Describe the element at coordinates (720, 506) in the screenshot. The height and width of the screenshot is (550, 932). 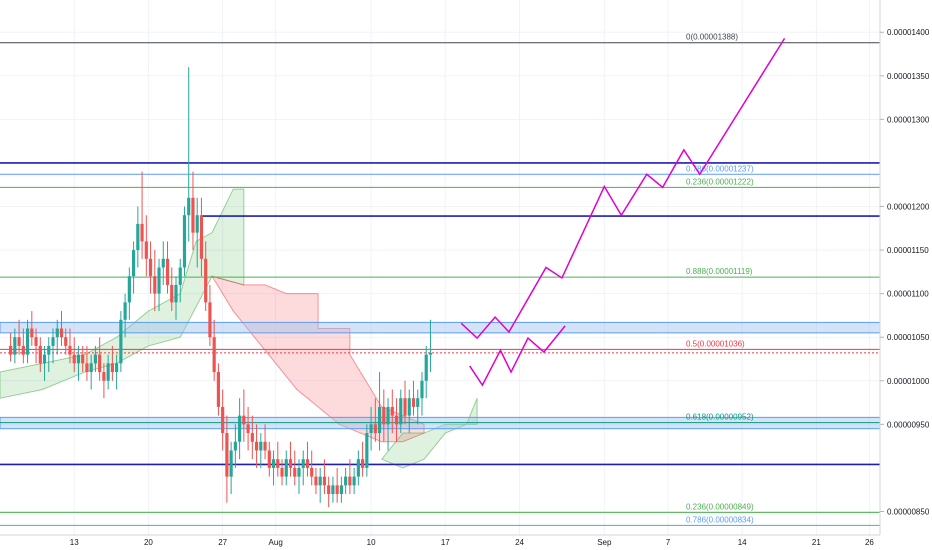
I see `fib-level-label: 0.236(0.00000849)` at that location.